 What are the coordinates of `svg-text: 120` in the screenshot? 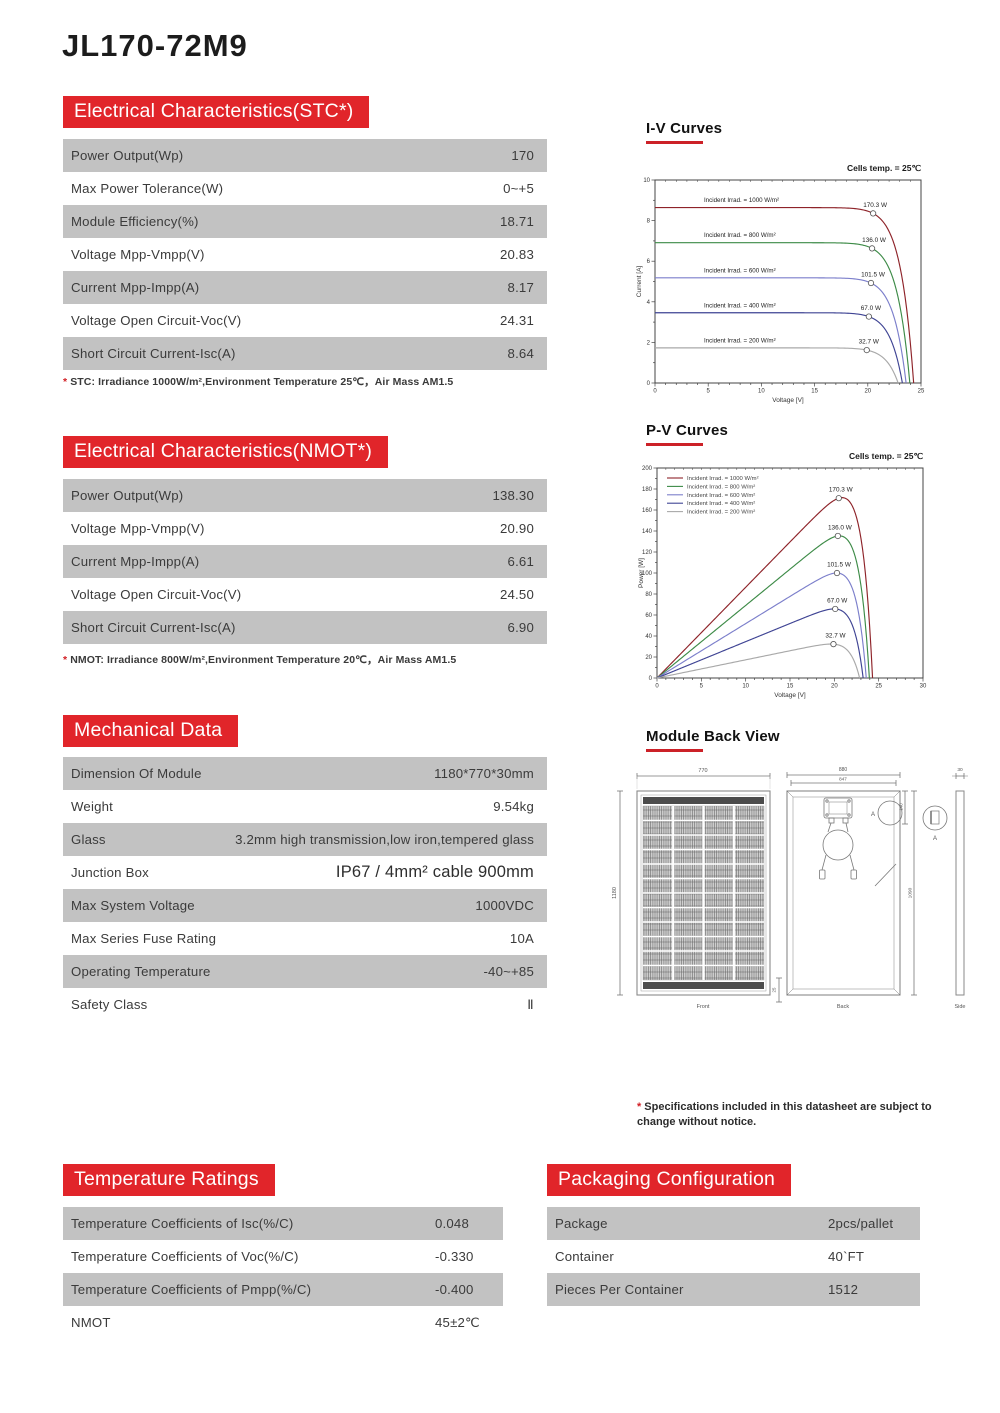 It's located at (647, 553).